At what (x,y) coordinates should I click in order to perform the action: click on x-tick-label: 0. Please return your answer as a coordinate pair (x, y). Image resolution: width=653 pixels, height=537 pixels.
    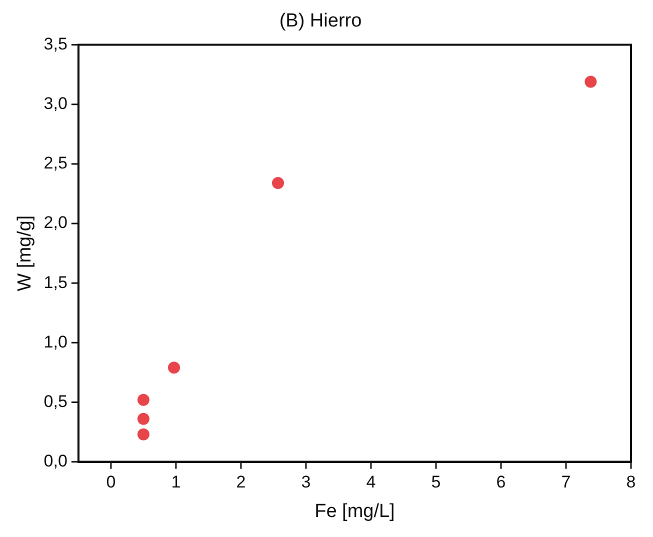
    Looking at the image, I should click on (111, 482).